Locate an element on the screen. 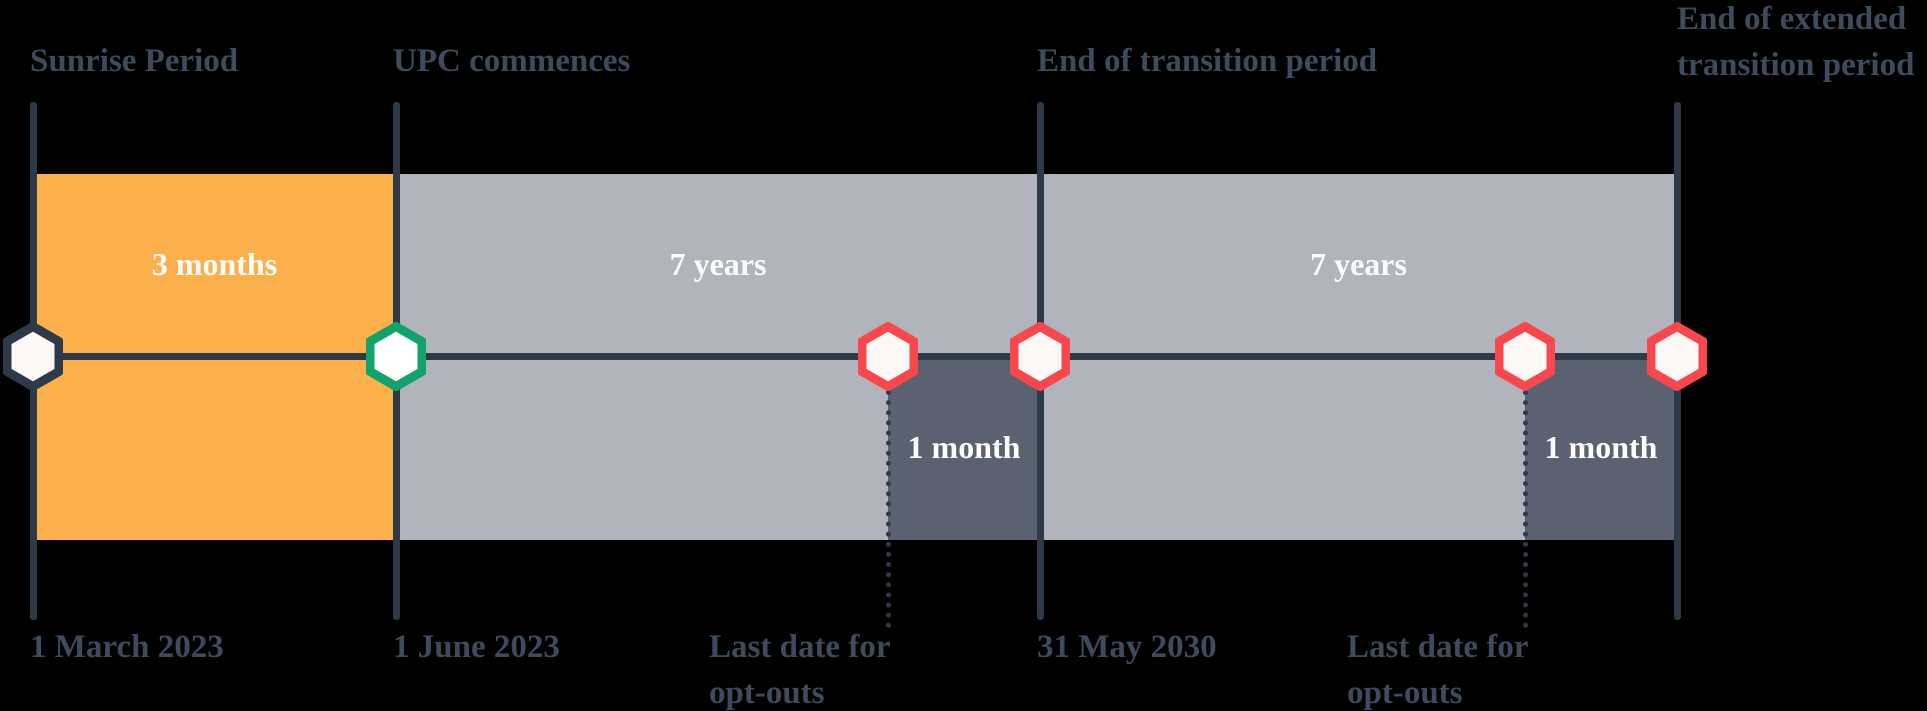  optout-1-hexagon-icon is located at coordinates (888, 356).